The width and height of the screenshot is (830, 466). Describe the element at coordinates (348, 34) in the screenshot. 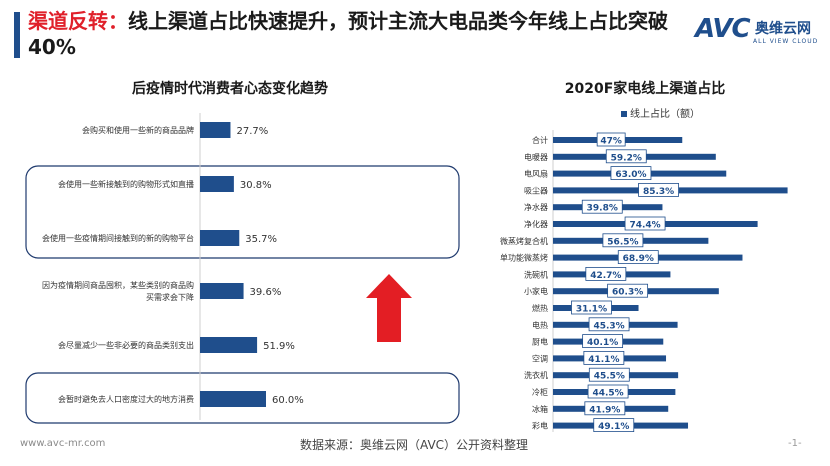

I see `title-text: 线上渠道占比快速提升，预计主流大电品类今年线上占比突破40%` at that location.